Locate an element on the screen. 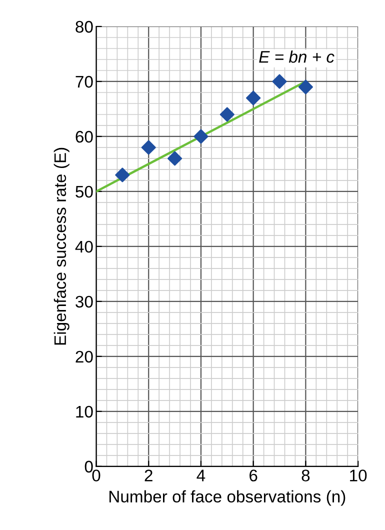  y-tick-label: 80 is located at coordinates (84, 26).